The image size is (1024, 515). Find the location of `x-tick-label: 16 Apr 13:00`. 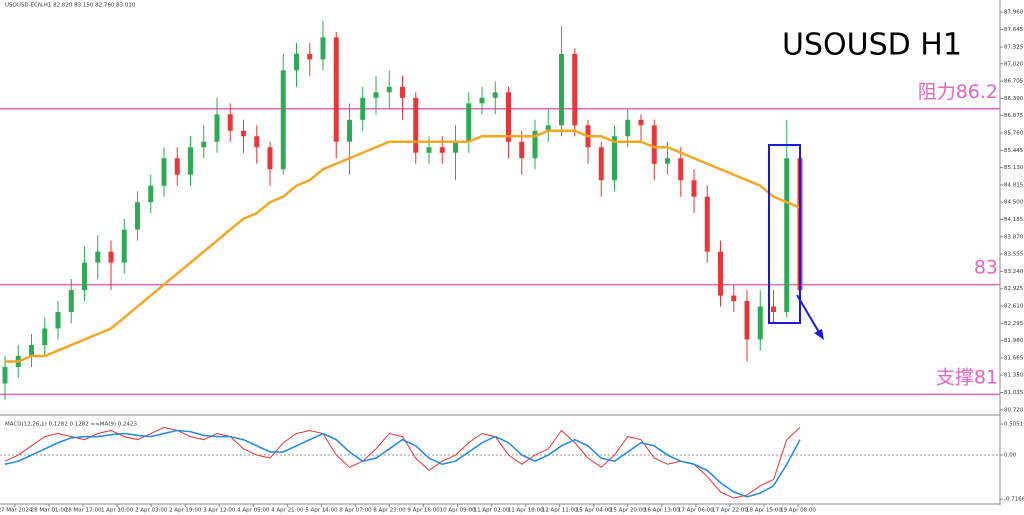

x-tick-label: 16 Apr 13:00 is located at coordinates (662, 511).